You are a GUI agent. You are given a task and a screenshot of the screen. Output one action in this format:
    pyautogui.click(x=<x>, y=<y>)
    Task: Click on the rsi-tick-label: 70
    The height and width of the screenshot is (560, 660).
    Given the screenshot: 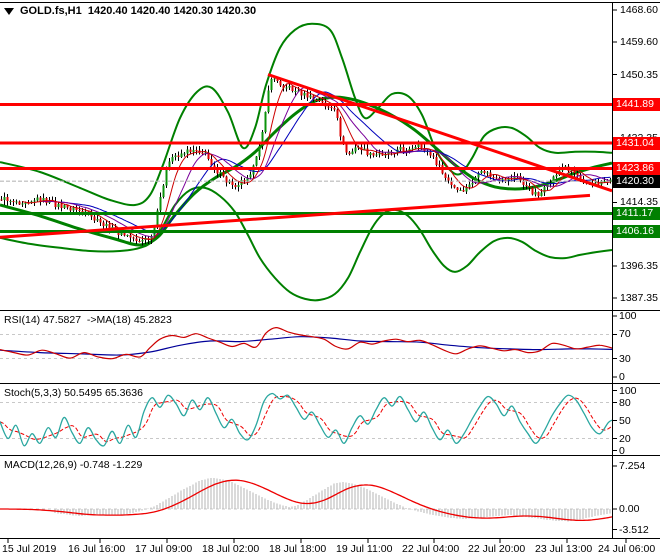 What is the action you would take?
    pyautogui.click(x=625, y=334)
    